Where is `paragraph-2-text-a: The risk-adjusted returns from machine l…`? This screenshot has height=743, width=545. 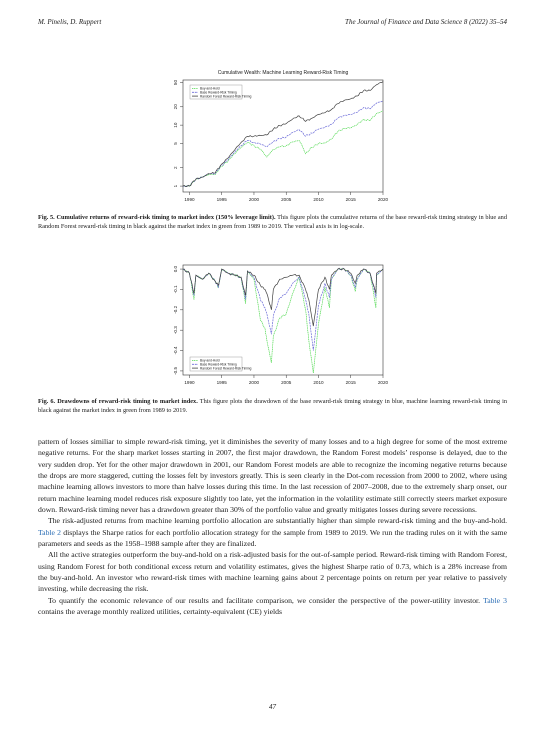
paragraph-2-text-a: The risk-adjusted returns from machine l… is located at coordinates (277, 521).